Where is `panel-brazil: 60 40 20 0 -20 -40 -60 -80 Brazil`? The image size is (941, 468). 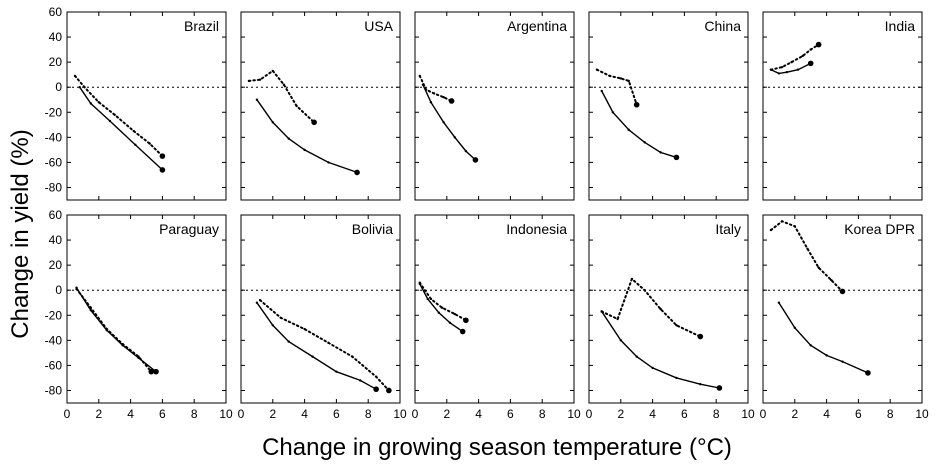
panel-brazil: 60 40 20 0 -20 -40 -60 -80 Brazil is located at coordinates (136, 103).